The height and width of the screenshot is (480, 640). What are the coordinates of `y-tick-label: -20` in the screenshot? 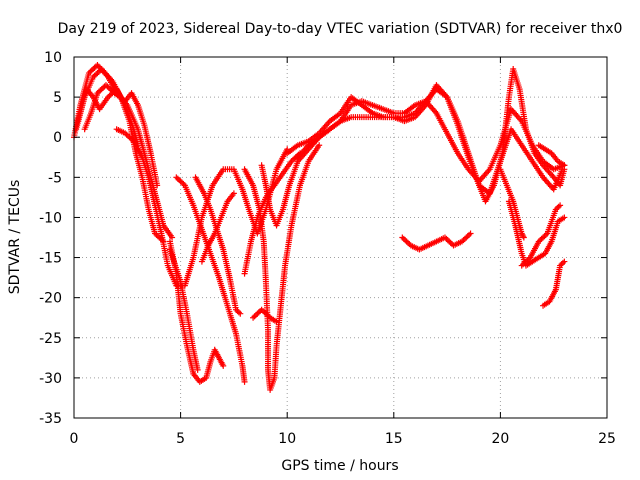 It's located at (50, 299).